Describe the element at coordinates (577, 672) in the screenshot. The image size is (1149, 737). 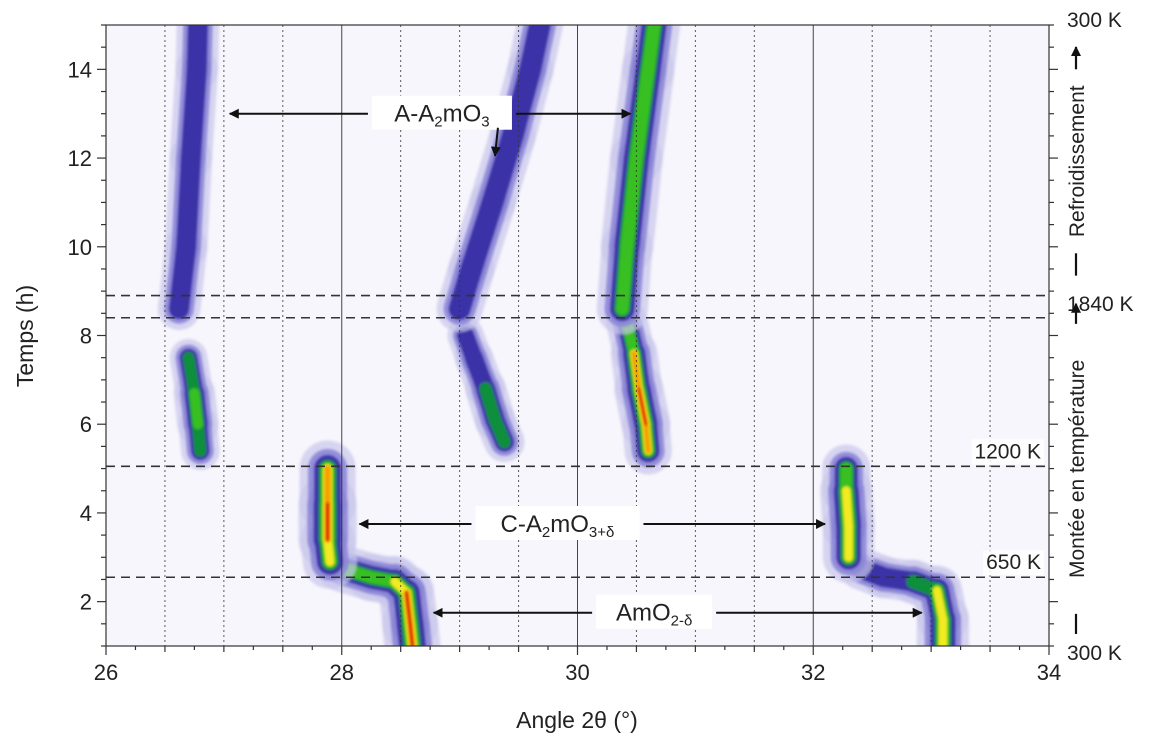
I see `x-tick-label-30: 30` at that location.